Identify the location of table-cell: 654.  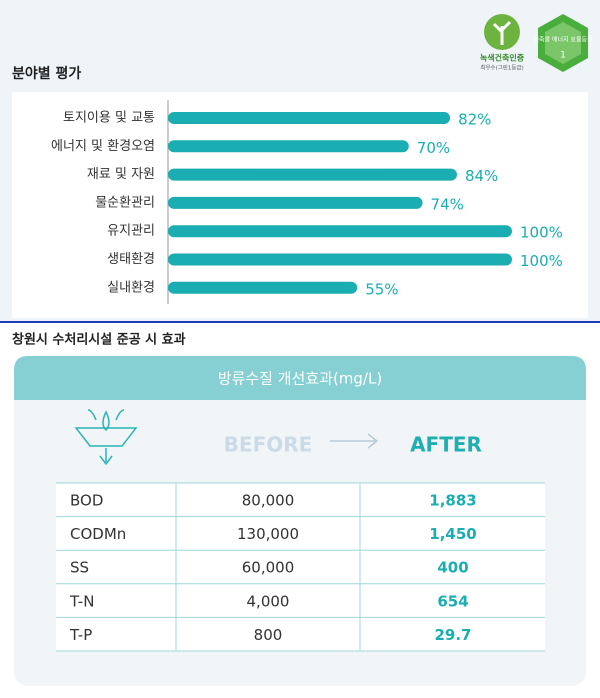
(452, 601).